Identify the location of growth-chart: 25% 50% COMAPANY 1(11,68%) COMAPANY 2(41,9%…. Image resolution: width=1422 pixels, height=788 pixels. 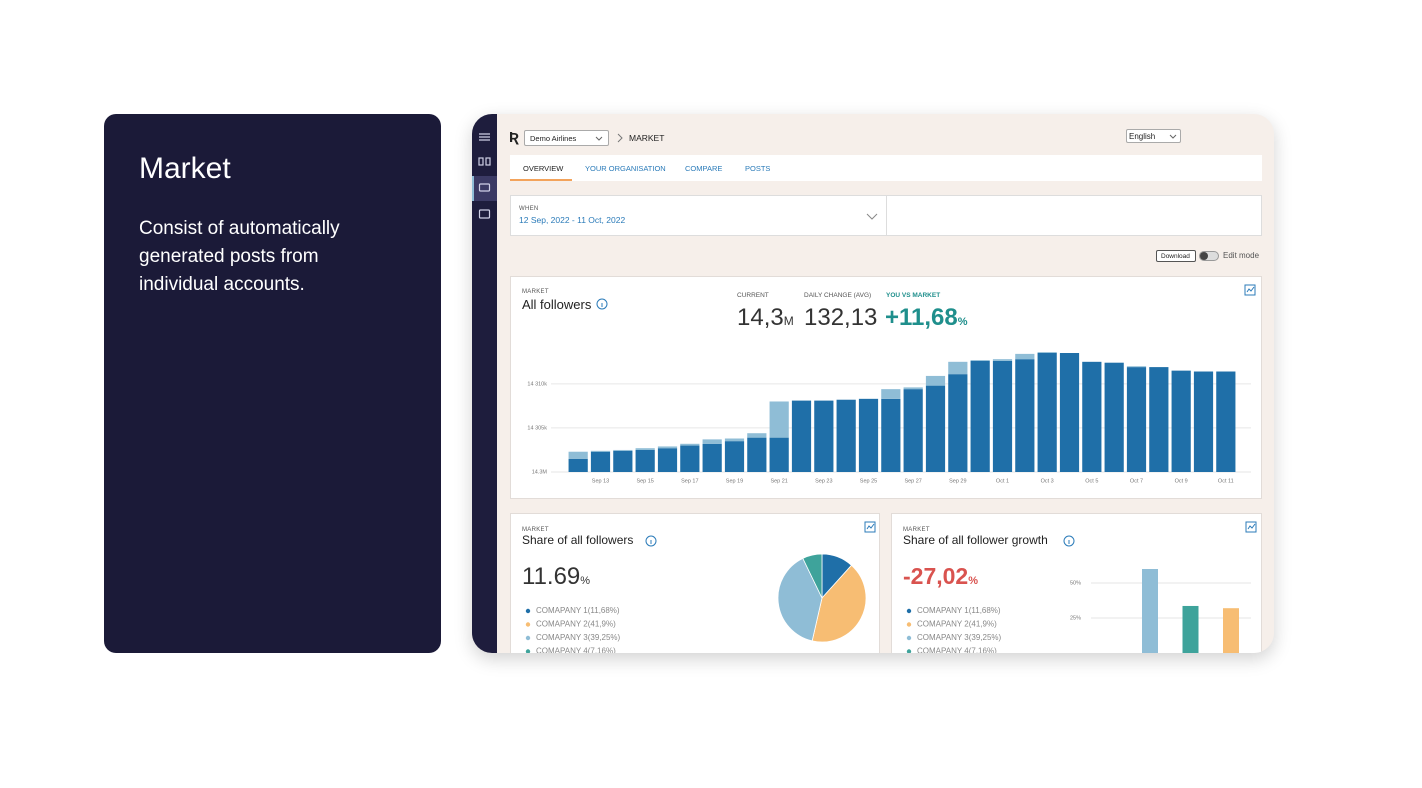
(1078, 611).